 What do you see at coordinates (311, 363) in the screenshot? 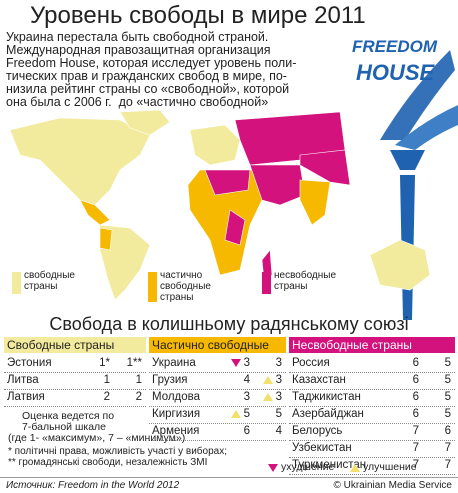
I see `country: Россия` at bounding box center [311, 363].